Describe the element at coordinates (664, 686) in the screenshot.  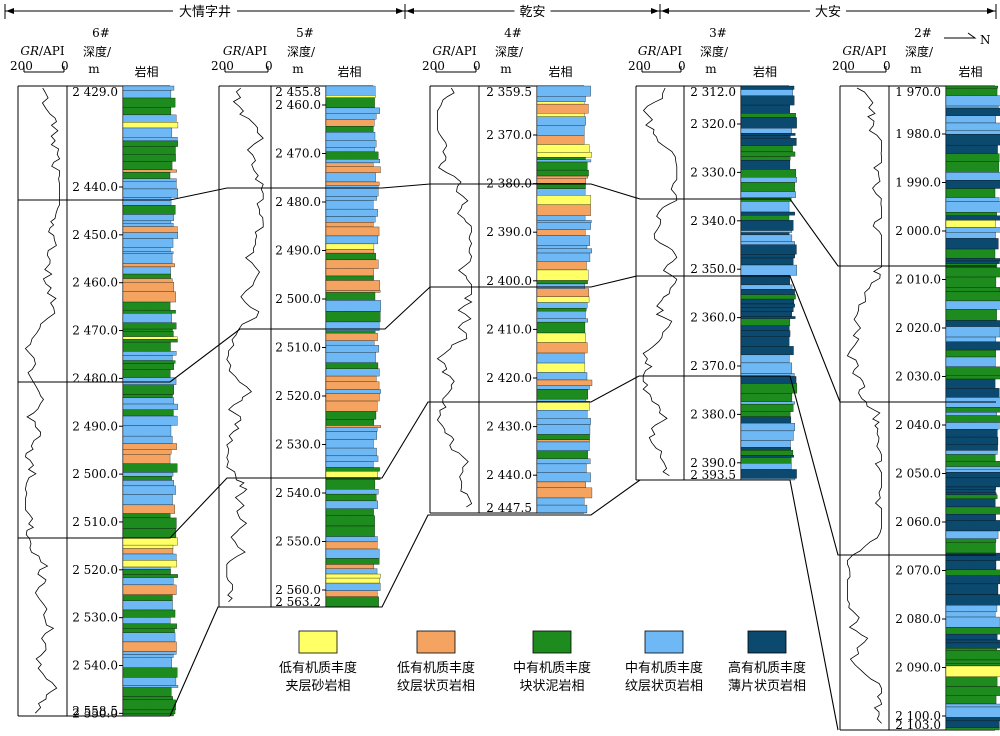
I see `legend-label-line2: 纹层状页岩相` at that location.